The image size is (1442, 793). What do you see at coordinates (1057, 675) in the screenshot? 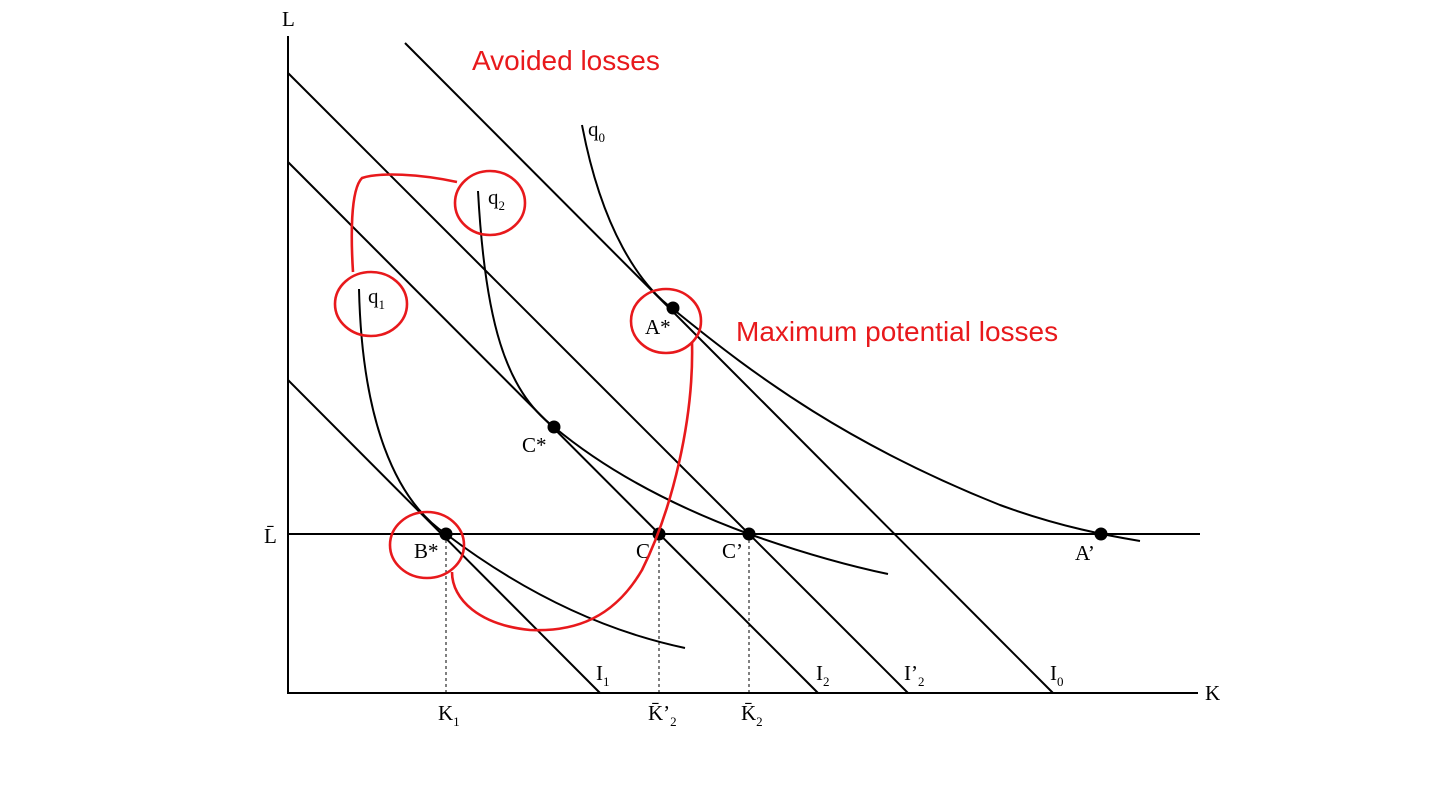
I see `isocost-i0-label: I0` at bounding box center [1057, 675].